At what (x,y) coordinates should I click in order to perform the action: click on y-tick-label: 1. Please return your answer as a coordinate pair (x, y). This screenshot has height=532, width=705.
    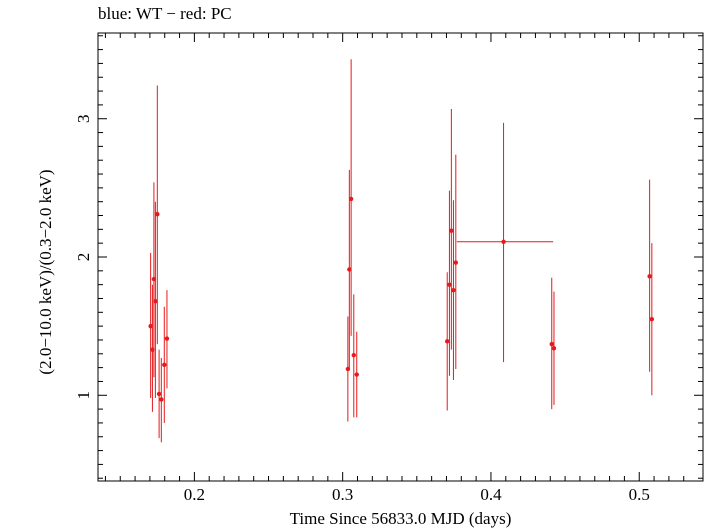
    Looking at the image, I should click on (83, 395).